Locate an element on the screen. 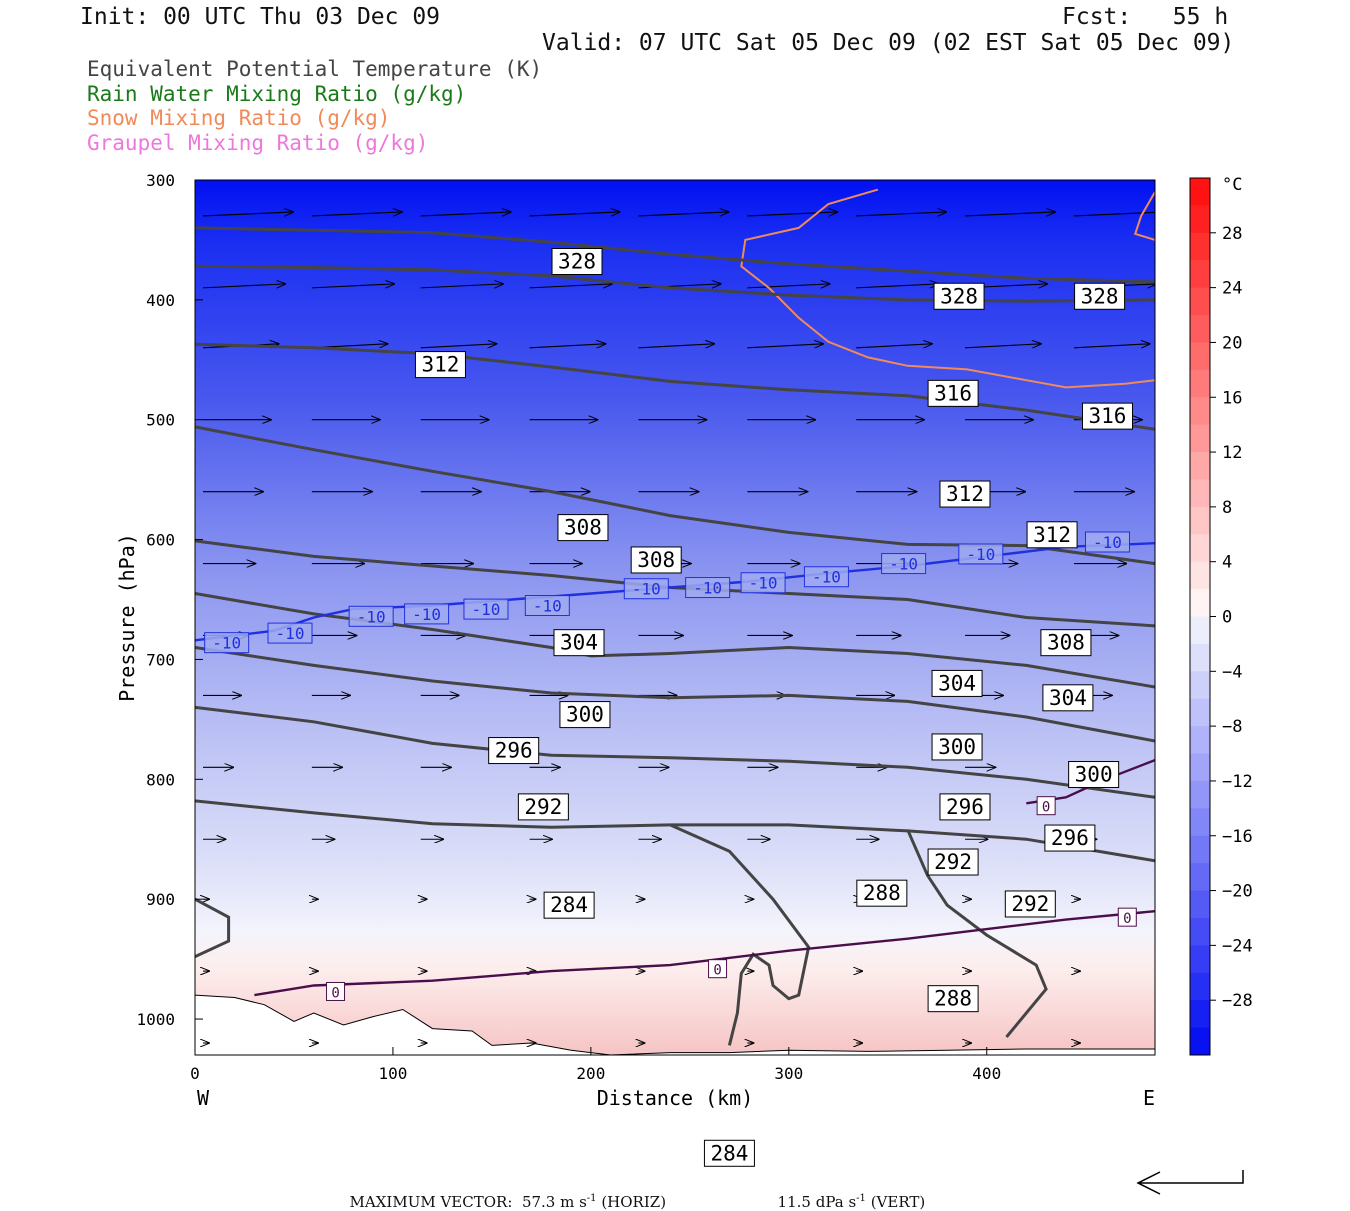 This screenshot has width=1350, height=1211. colorbar-unit: °C is located at coordinates (1232, 185).